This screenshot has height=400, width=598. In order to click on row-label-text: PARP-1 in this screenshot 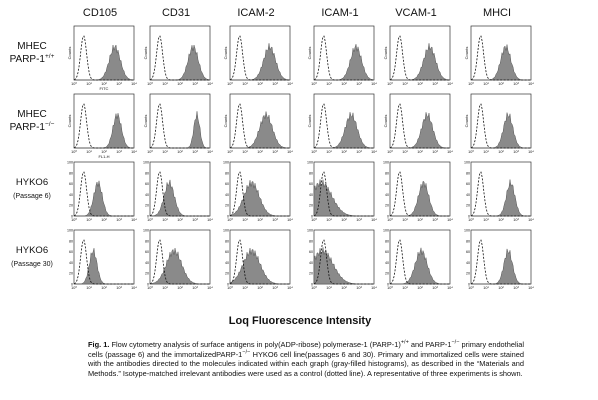, I will do `click(28, 127)`.